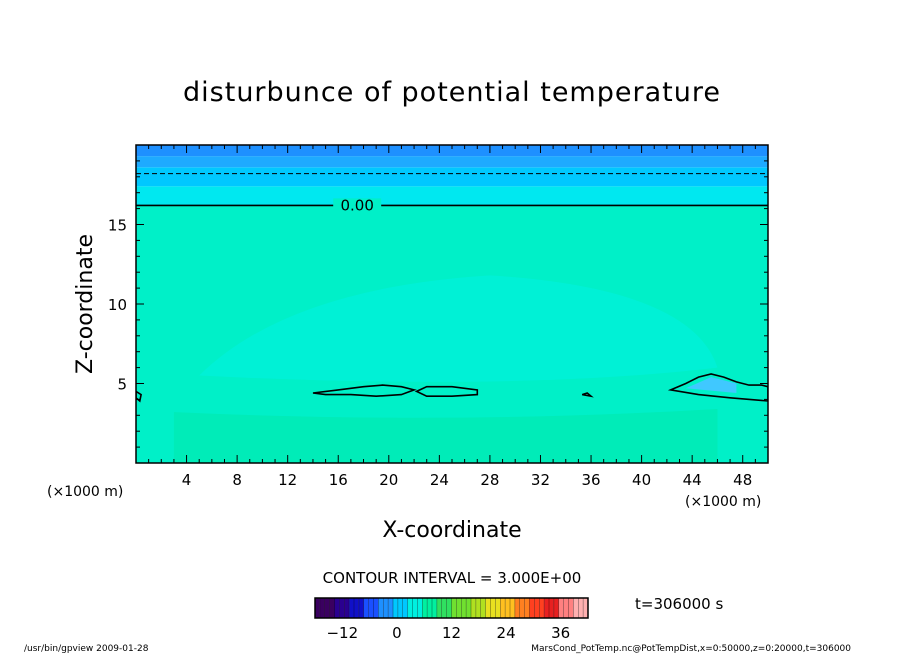  What do you see at coordinates (237, 480) in the screenshot?
I see `x-tick-label-8: 8` at bounding box center [237, 480].